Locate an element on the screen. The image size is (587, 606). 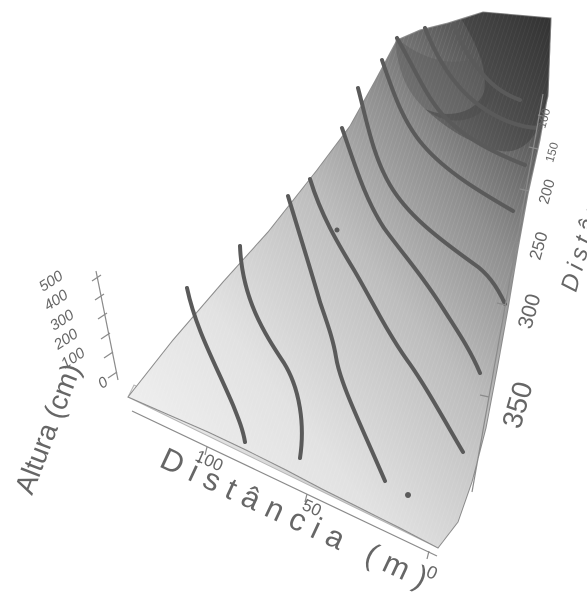
front-axis-line is located at coordinates (284, 483).